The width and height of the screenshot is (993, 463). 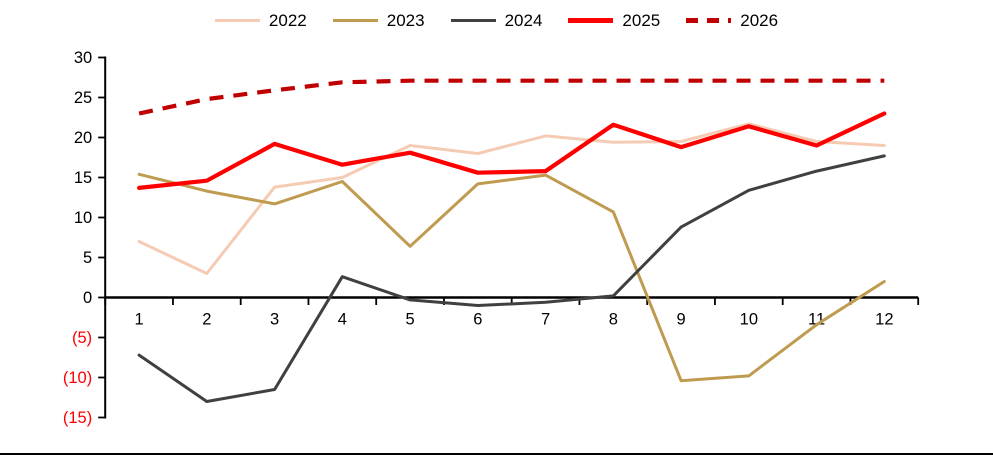 I want to click on x-axis-label: 3, so click(x=274, y=320).